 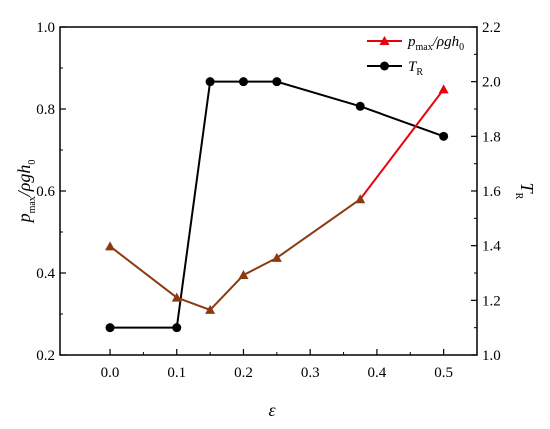 I want to click on y-left-tick-label: 0.2, so click(x=45, y=356).